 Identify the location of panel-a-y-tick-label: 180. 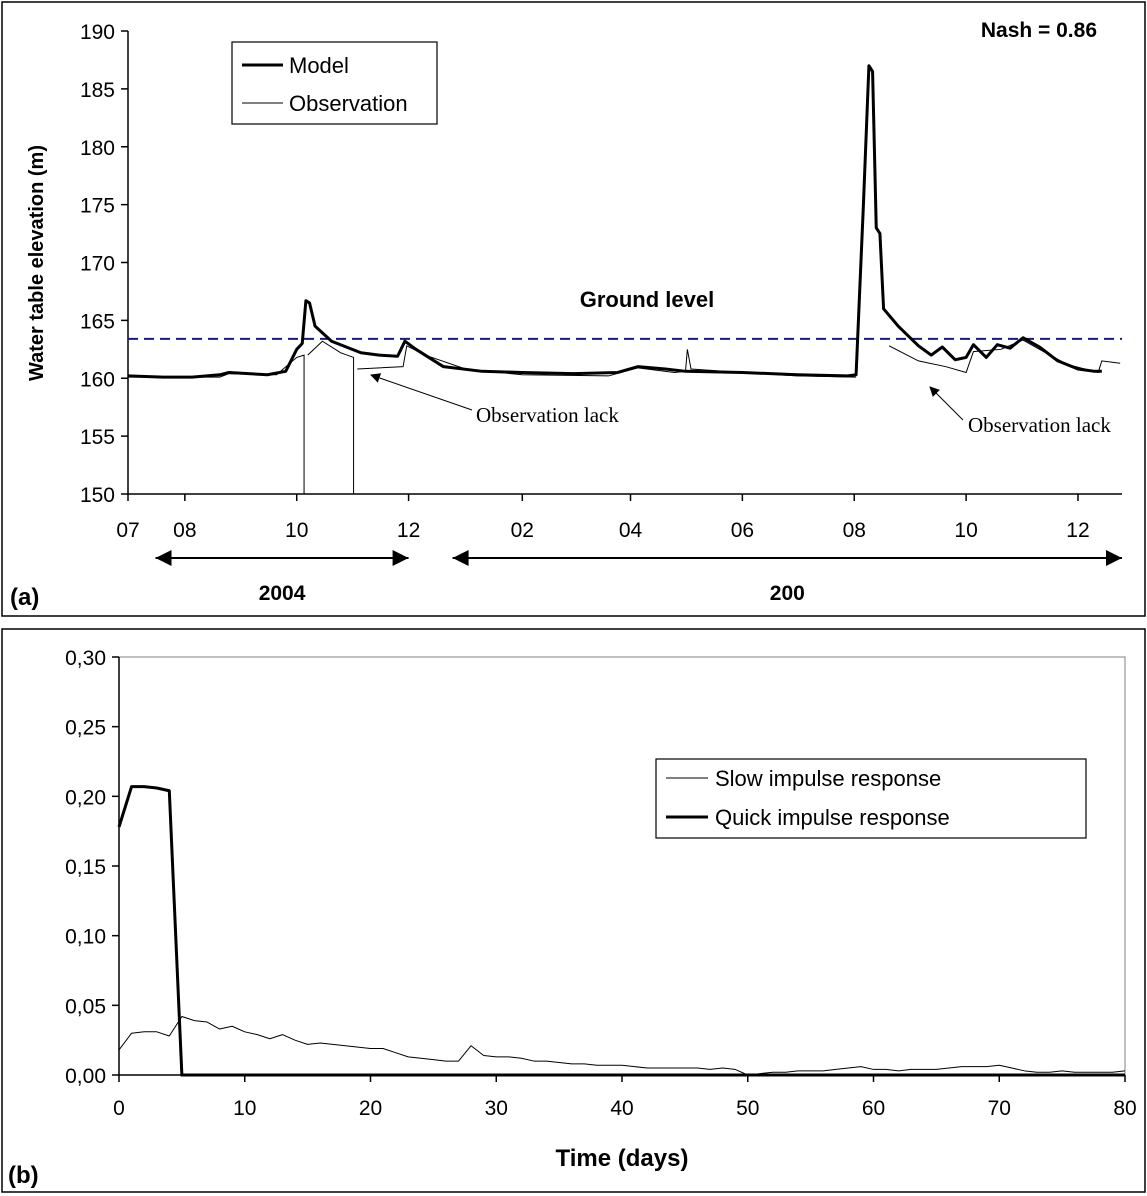
(97, 148).